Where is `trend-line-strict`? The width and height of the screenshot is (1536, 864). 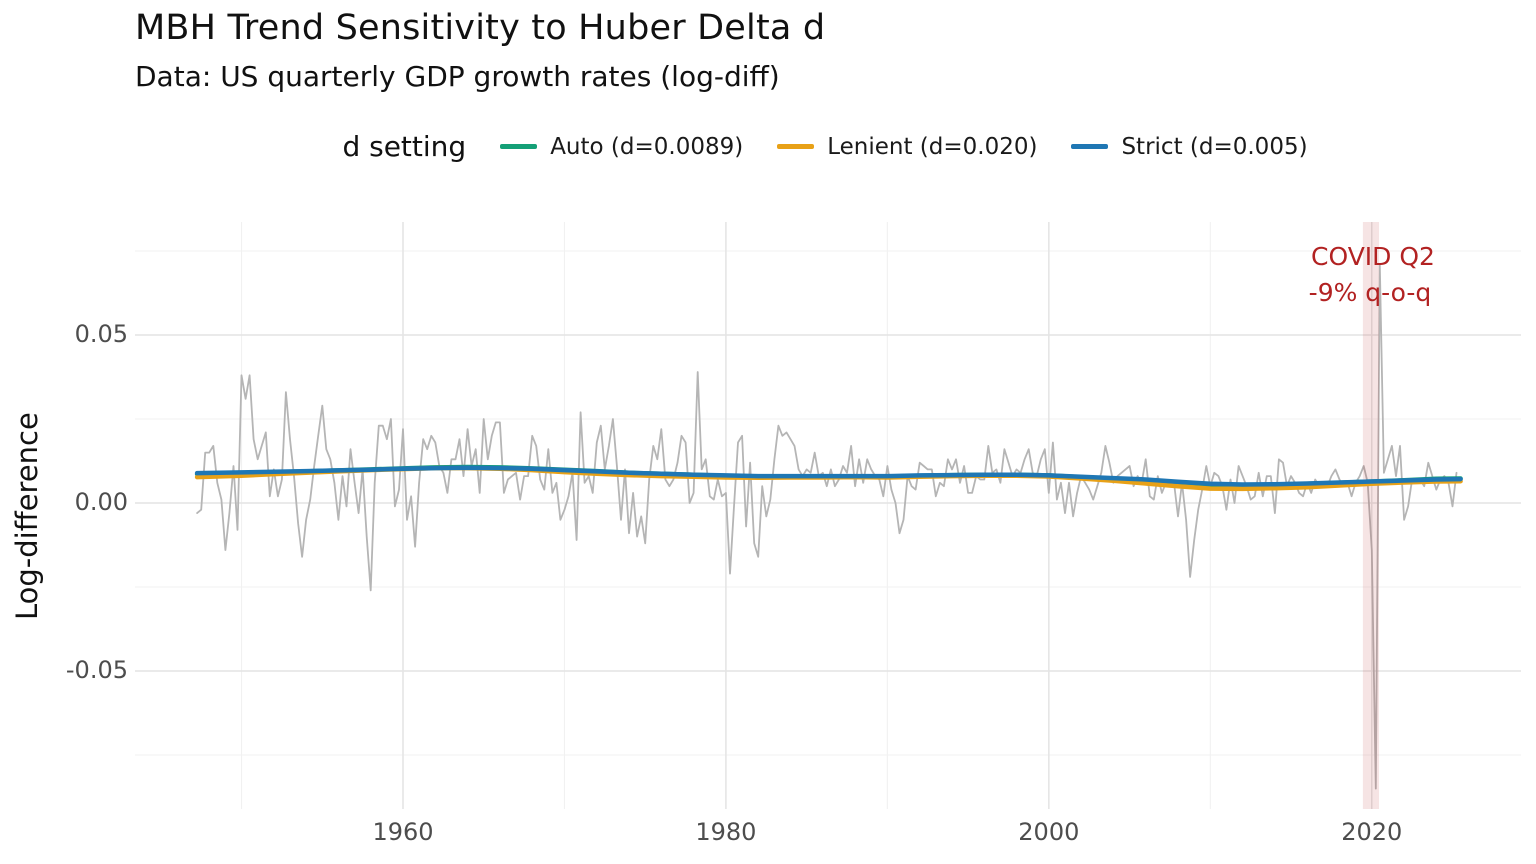 trend-line-strict is located at coordinates (828, 476).